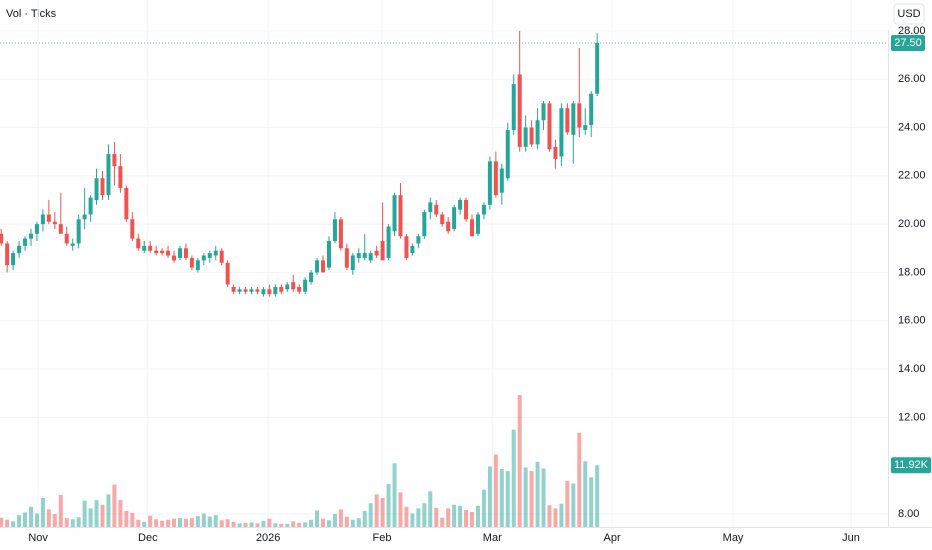 The image size is (932, 550). What do you see at coordinates (851, 538) in the screenshot?
I see `x-tick-label: Jun` at bounding box center [851, 538].